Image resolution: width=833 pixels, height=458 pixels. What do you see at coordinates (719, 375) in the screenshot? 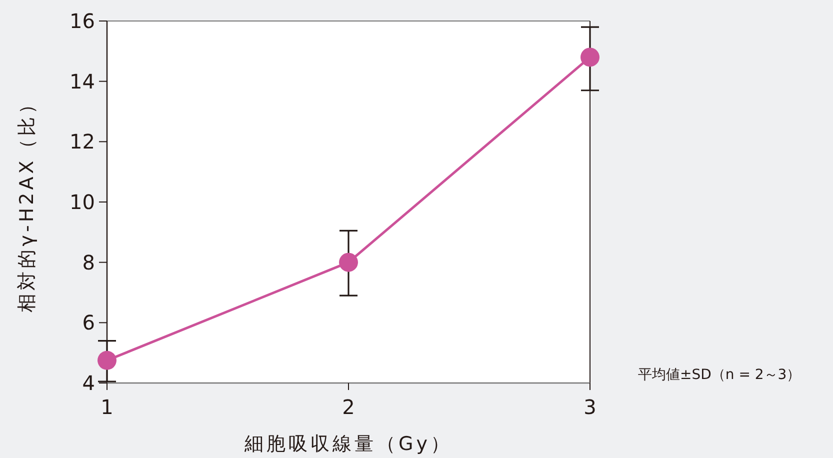
I see `text: 平均値±SD（n = 2～3）` at bounding box center [719, 375].